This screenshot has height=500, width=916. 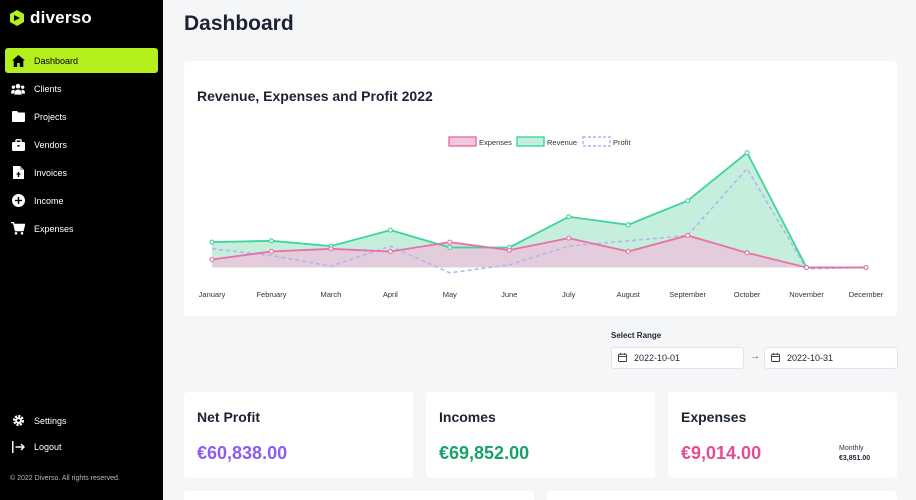 What do you see at coordinates (851, 448) in the screenshot?
I see `monthly-label: Monthly` at bounding box center [851, 448].